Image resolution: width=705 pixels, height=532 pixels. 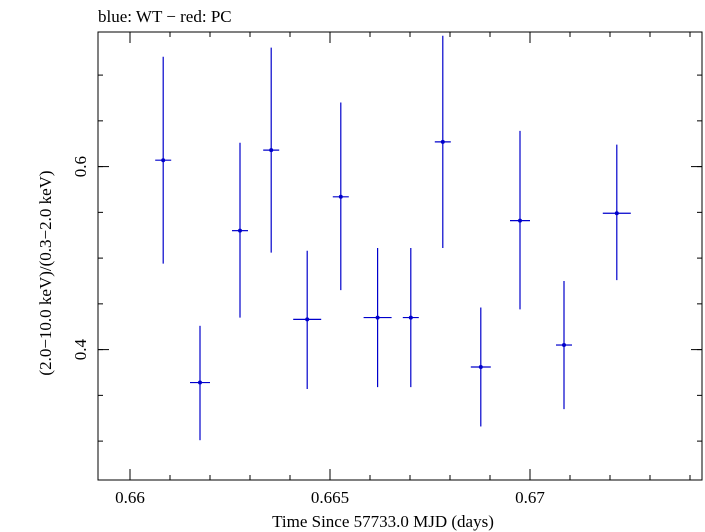 I want to click on x-tick-label: 0.66, so click(x=130, y=497).